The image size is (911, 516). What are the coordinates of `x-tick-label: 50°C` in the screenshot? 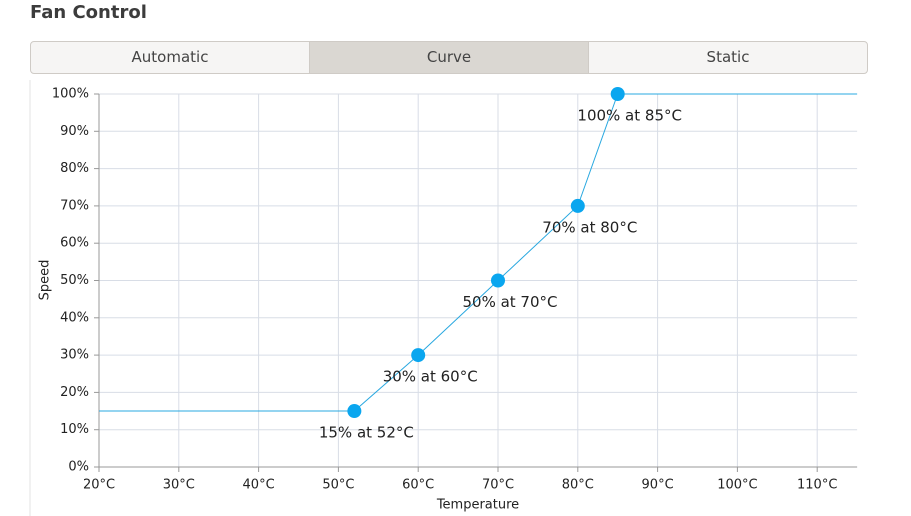 It's located at (338, 485).